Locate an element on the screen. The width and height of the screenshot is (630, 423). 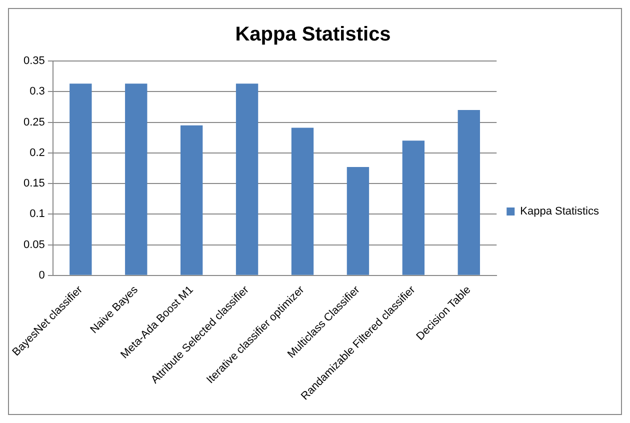
y-tick-label: 0 is located at coordinates (41, 275).